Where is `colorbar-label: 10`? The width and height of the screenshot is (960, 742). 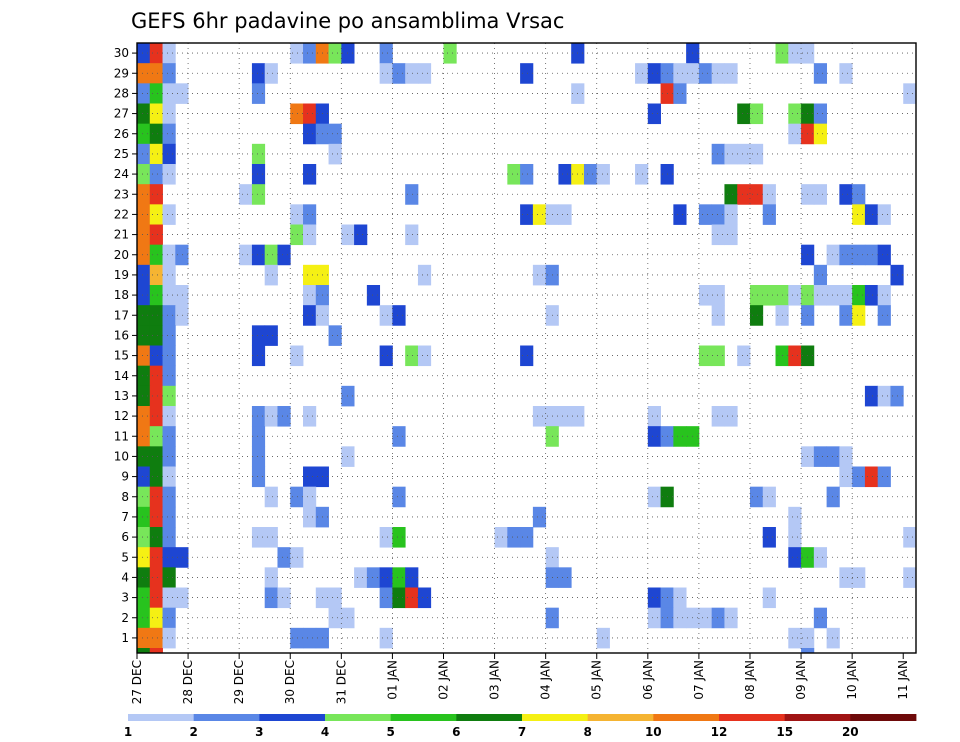 colorbar-label: 10 is located at coordinates (653, 732).